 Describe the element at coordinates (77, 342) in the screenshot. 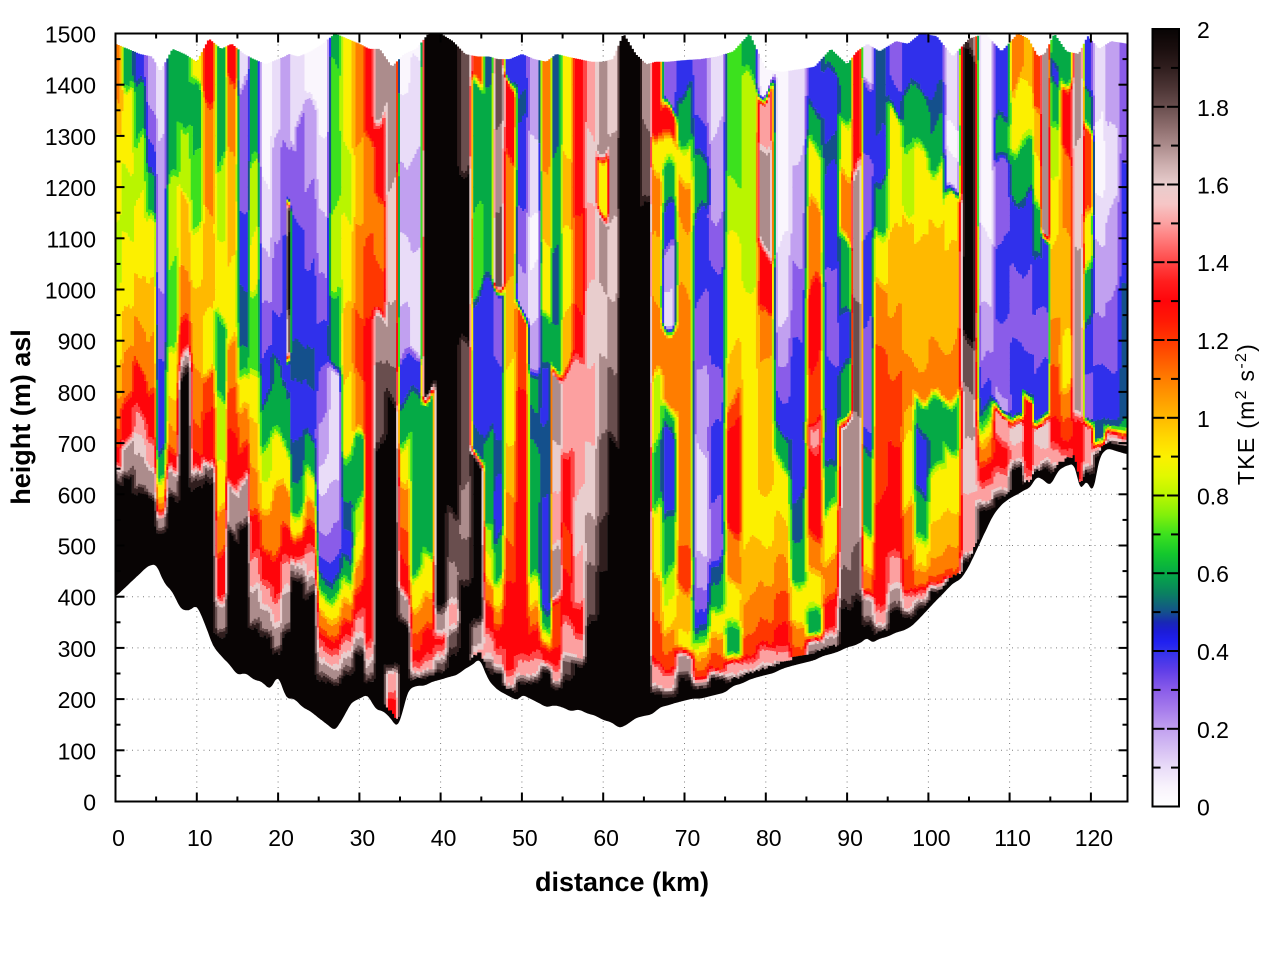

I see `svg-text: 900` at that location.